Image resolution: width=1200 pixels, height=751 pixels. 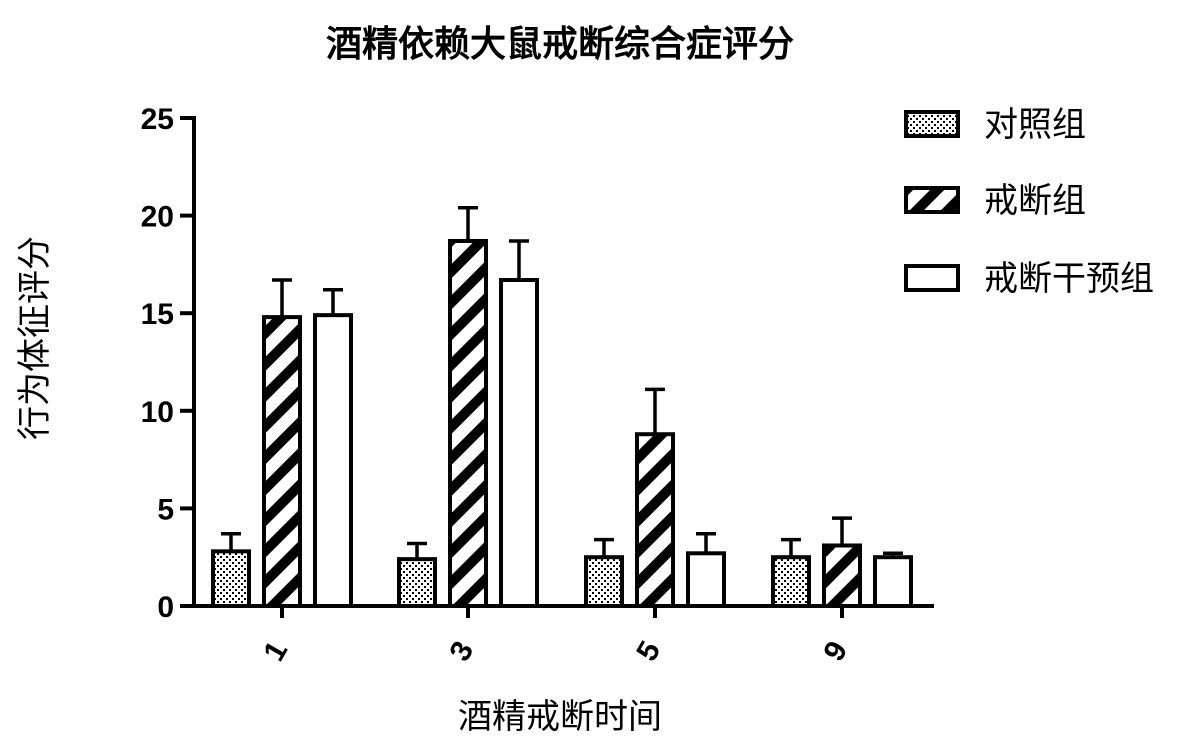 I want to click on y-tick-label: 20, so click(x=157, y=217).